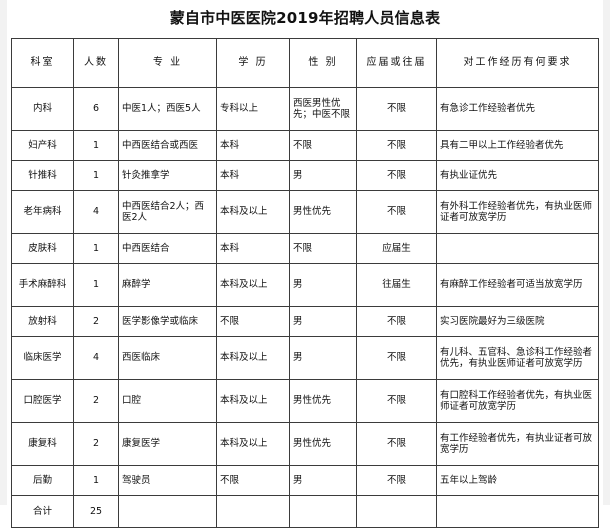 The width and height of the screenshot is (610, 528). I want to click on cell-department: 康复科, so click(42, 444).